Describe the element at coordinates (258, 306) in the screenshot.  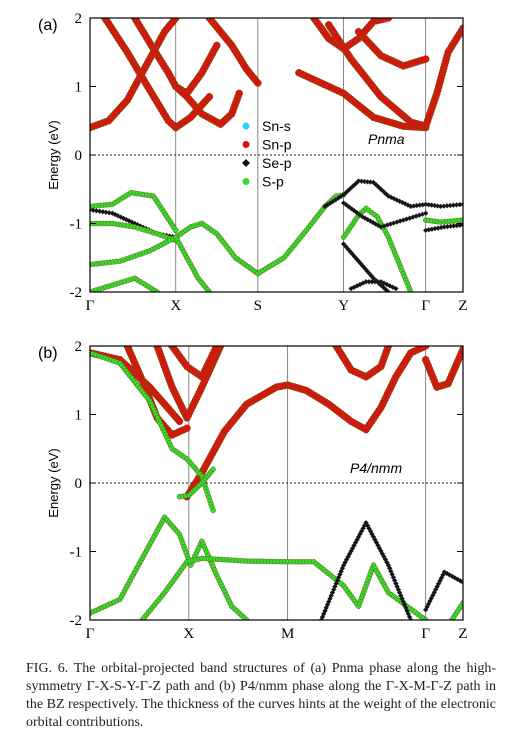
I see `x-tick-label: S` at that location.